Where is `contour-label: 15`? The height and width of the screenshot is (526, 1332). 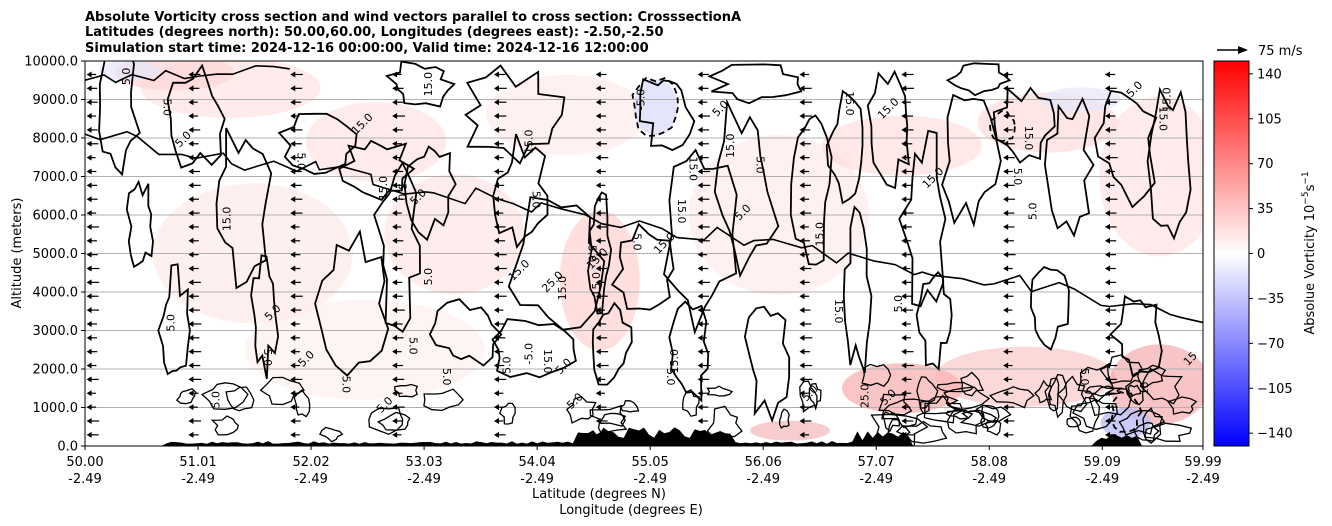
contour-label: 15 is located at coordinates (1144, 388).